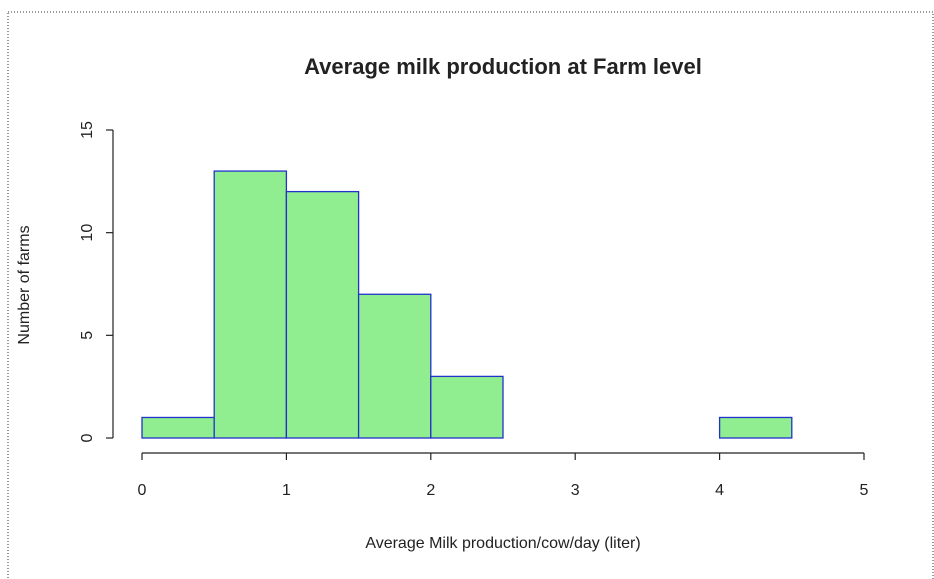 Image resolution: width=934 pixels, height=579 pixels. Describe the element at coordinates (575, 490) in the screenshot. I see `x-tick-label: 3` at that location.